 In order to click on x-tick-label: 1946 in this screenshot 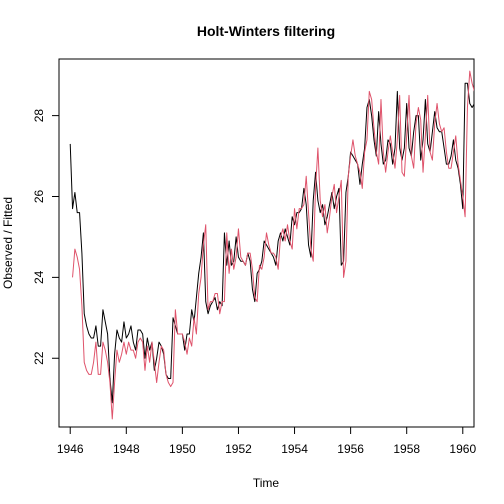, I will do `click(70, 449)`.